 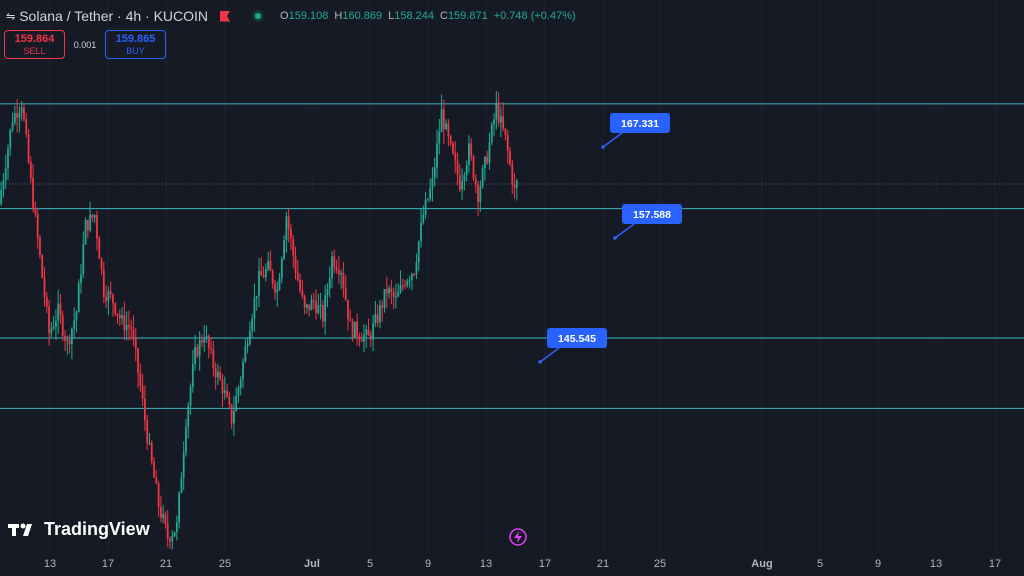 I want to click on price-label-0: 167.331, so click(x=635, y=131).